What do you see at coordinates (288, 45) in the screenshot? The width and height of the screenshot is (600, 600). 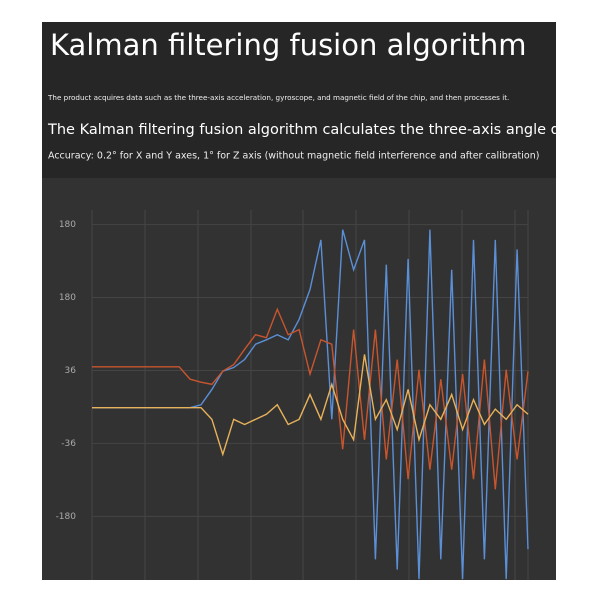 I see `title: Kalman filtering fusion algorithm` at bounding box center [288, 45].